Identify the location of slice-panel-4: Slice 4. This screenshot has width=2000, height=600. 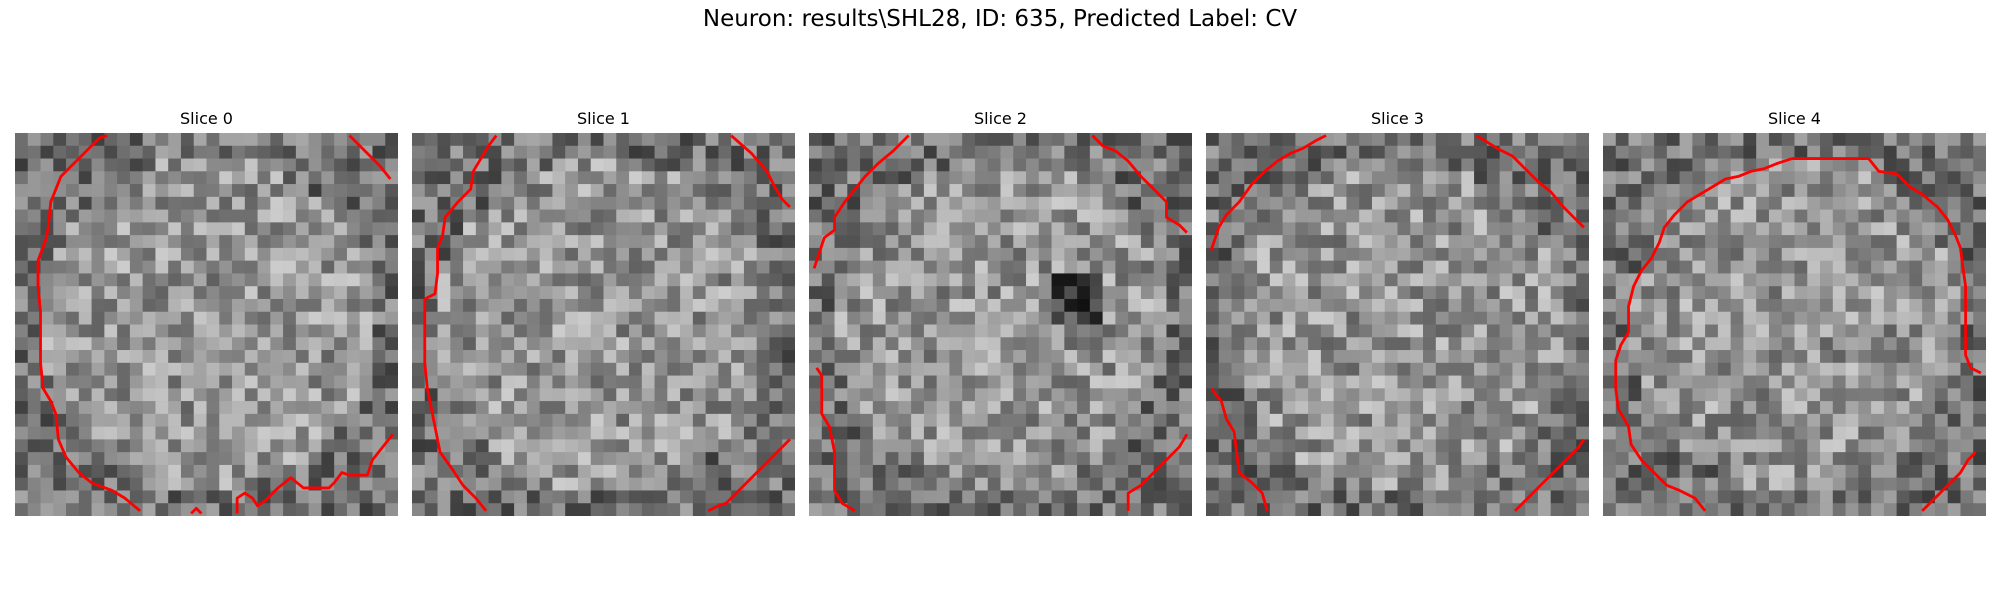
(1794, 312).